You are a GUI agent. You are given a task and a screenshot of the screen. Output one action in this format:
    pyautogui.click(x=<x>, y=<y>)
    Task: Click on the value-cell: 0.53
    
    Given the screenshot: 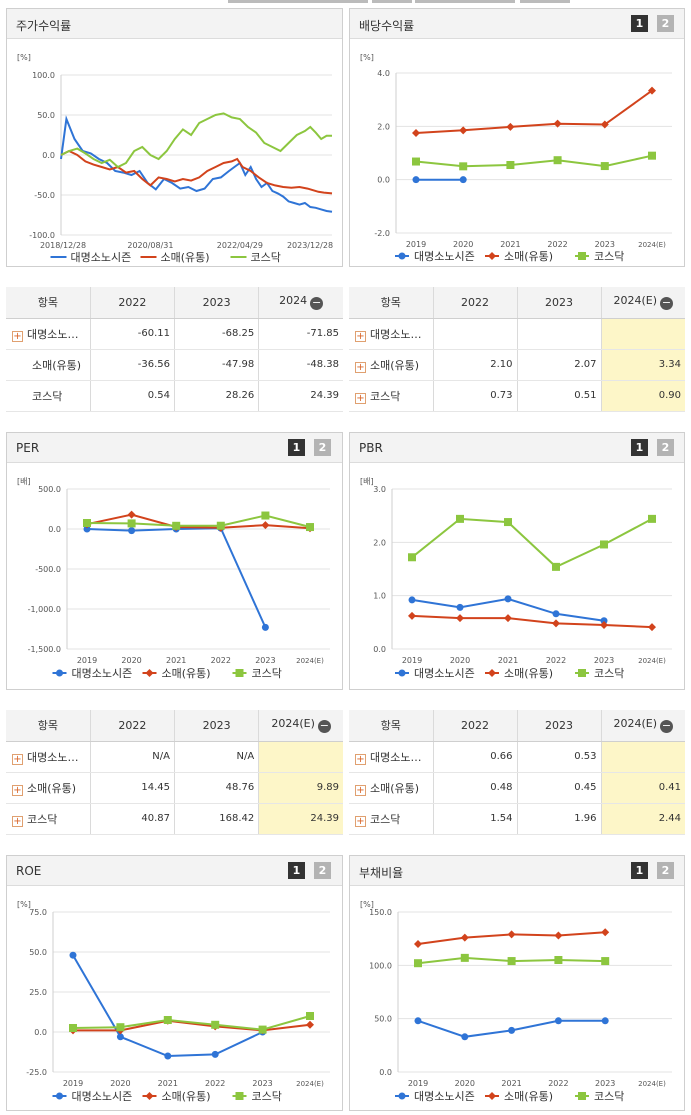 What is the action you would take?
    pyautogui.click(x=559, y=757)
    